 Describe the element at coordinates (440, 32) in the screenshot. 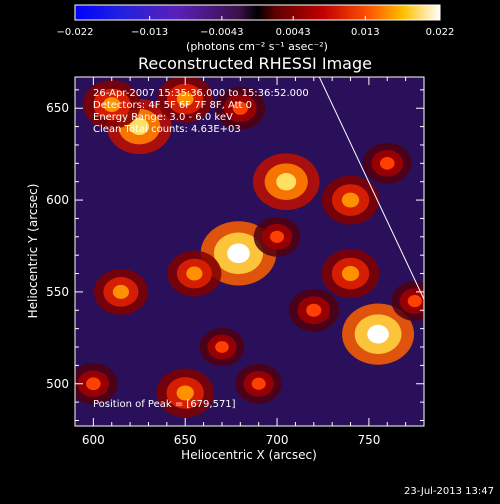

I see `colorbar-tick-label: 0.022` at that location.